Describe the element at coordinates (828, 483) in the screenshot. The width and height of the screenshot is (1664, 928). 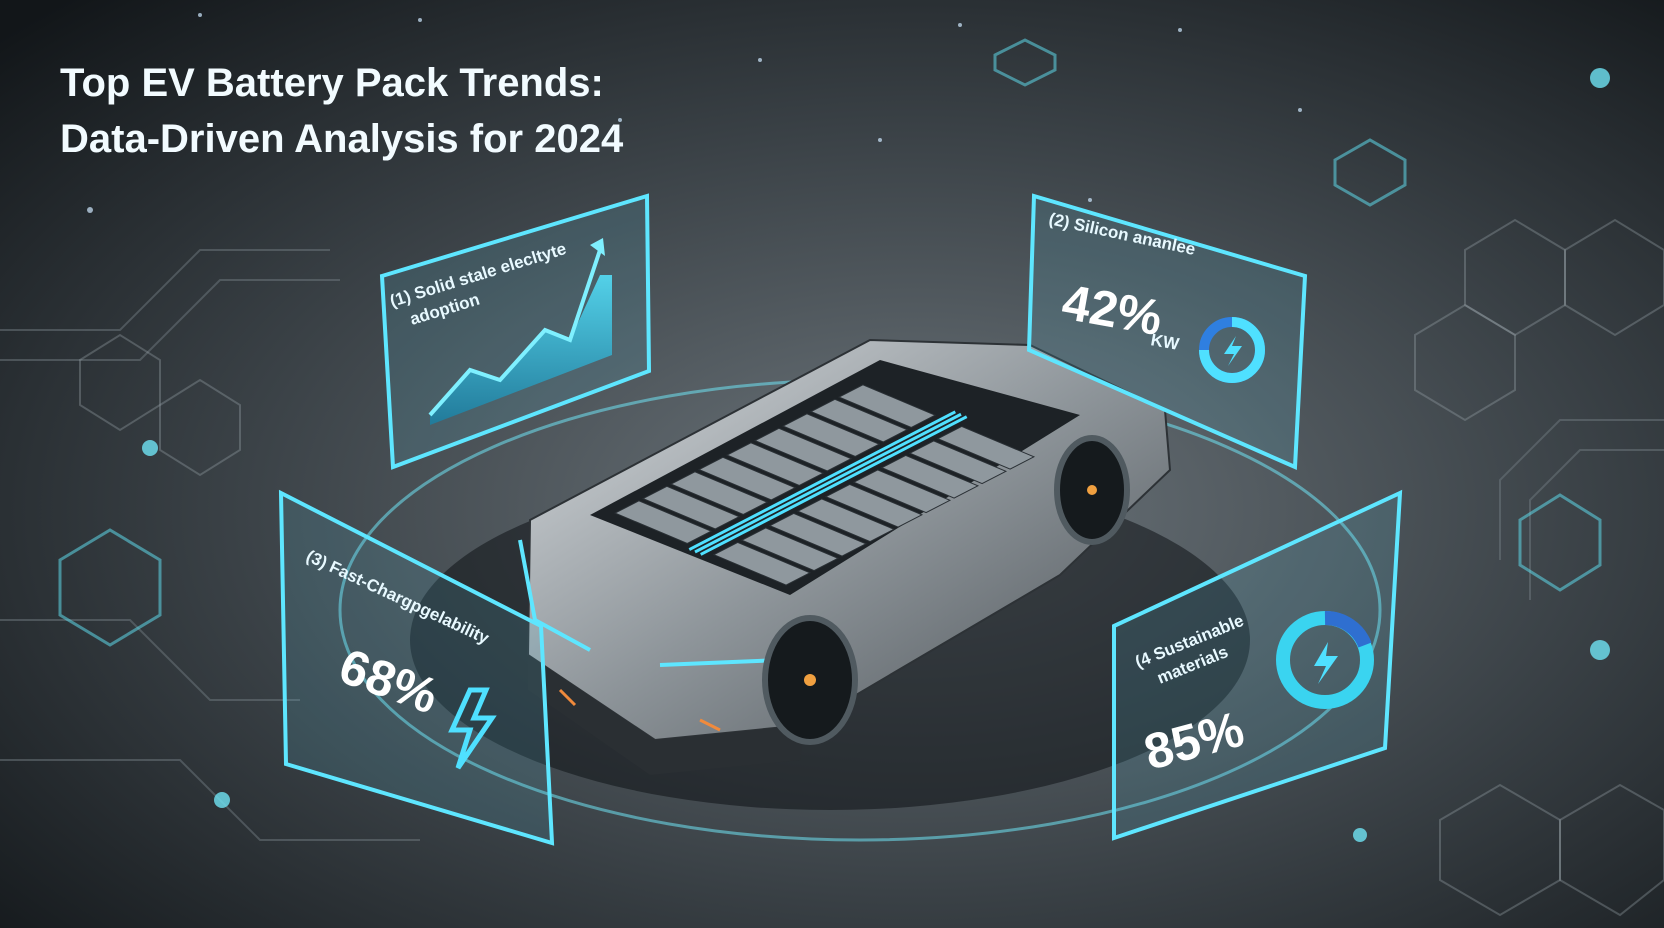
I see `battery-cells` at that location.